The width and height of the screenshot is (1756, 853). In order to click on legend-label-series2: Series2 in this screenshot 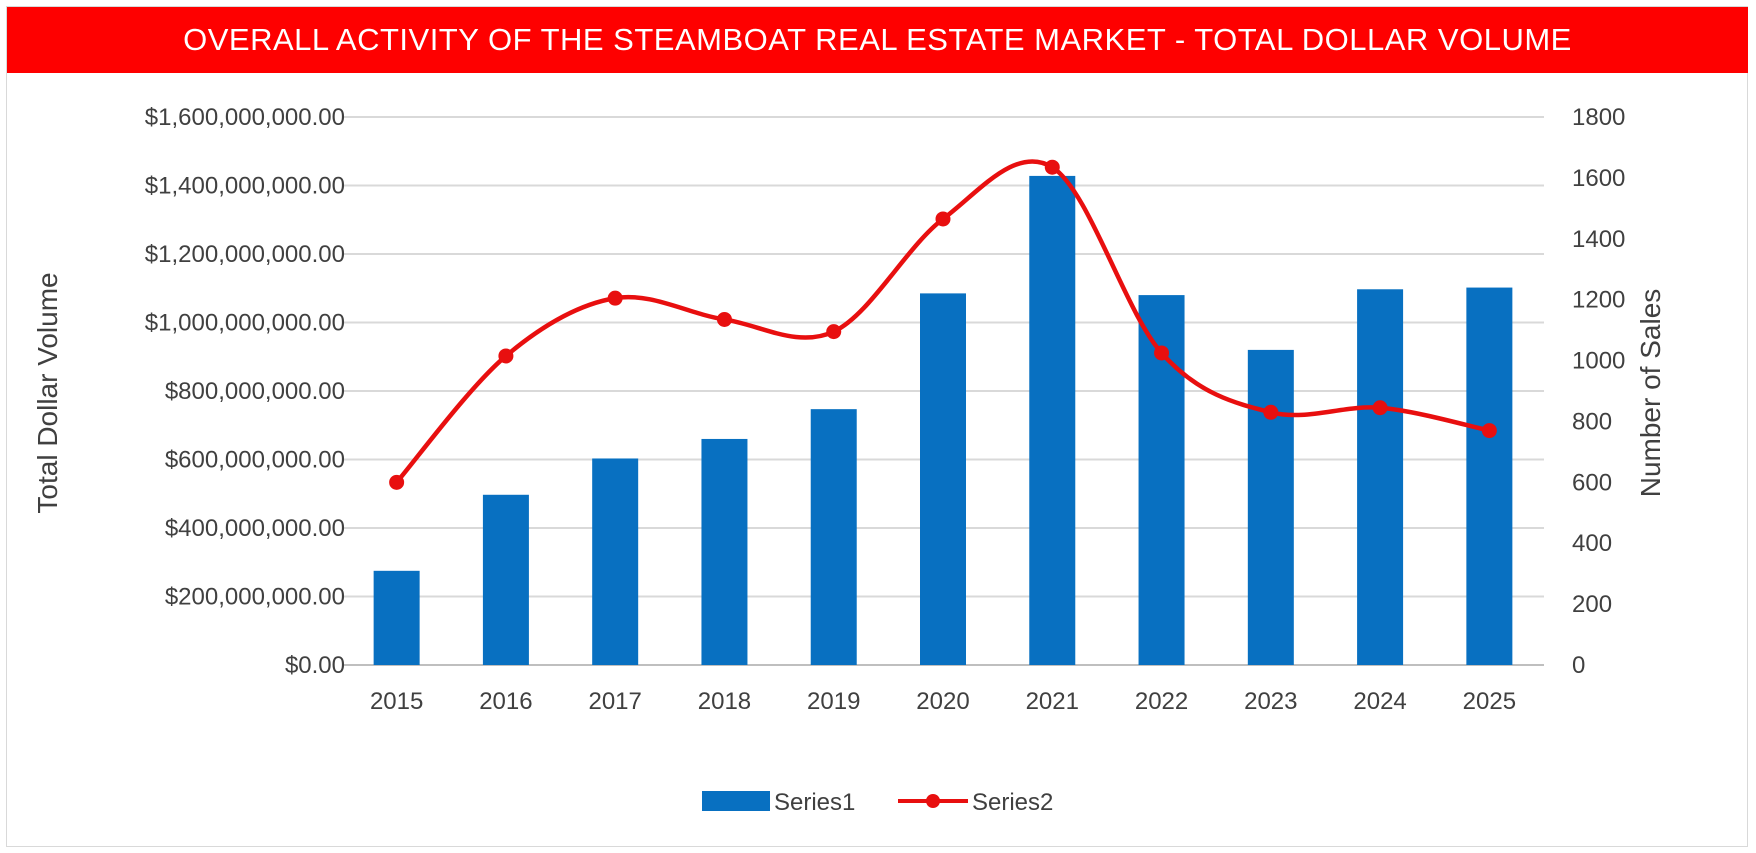, I will do `click(1012, 802)`.